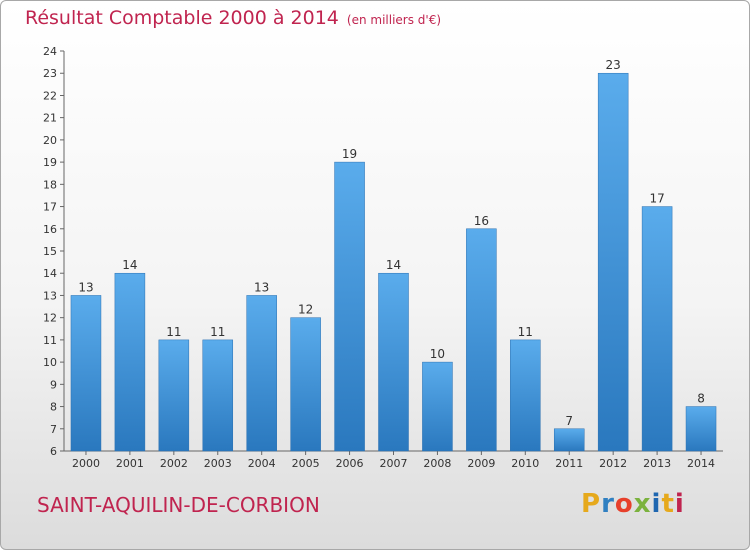 This screenshot has height=550, width=750. I want to click on x-tick-label-2010: 2010, so click(525, 463).